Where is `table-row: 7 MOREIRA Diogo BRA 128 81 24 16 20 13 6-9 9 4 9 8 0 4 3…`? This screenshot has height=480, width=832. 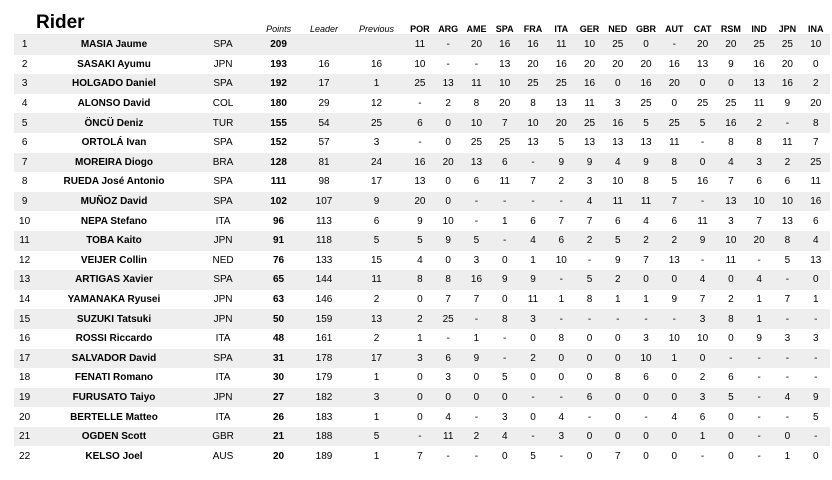
table-row: 7 MOREIRA Diogo BRA 128 81 24 16 20 13 6-9 9 4 9 8 0 4 3… is located at coordinates (422, 162).